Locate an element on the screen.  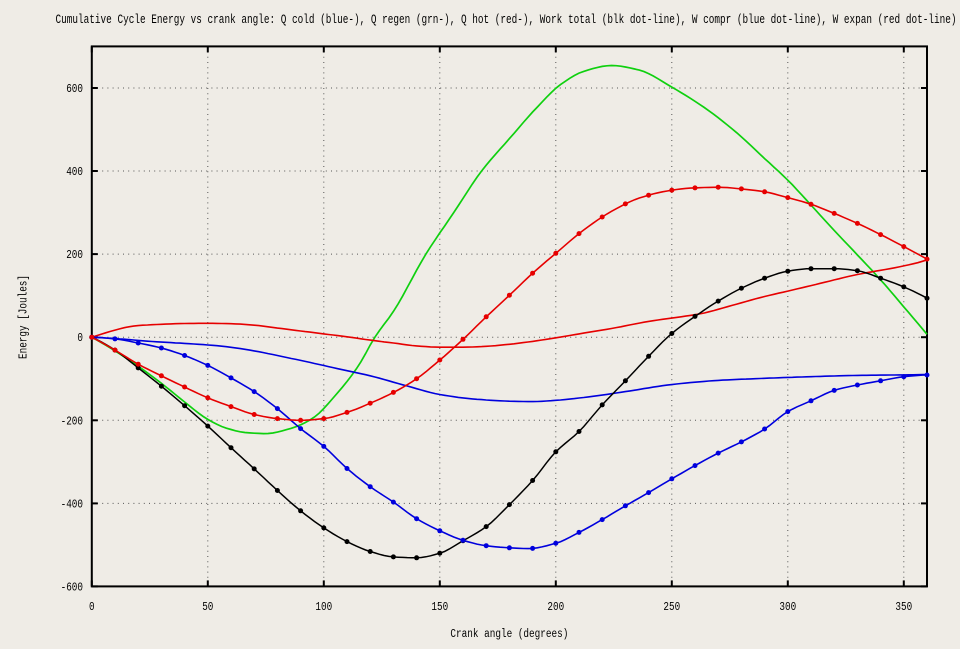
svg-text: 300 is located at coordinates (787, 607).